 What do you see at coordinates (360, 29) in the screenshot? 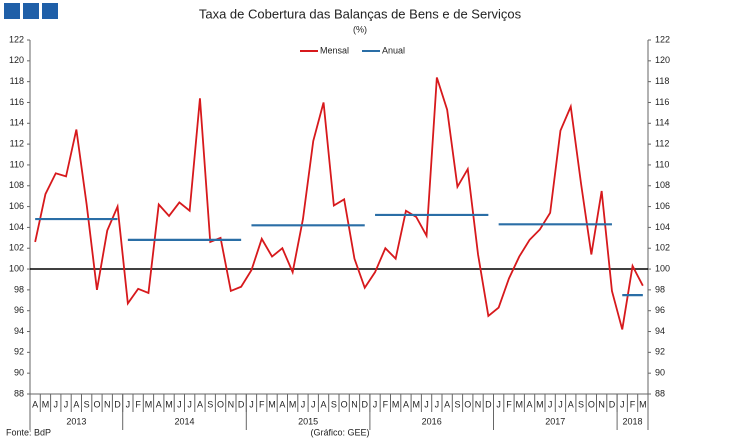
I see `chart-subtitle: (%)` at bounding box center [360, 29].